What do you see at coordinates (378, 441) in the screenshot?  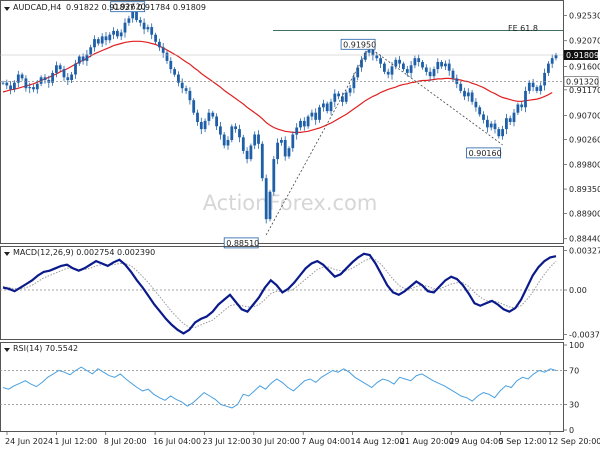 I see `time-axis-label: 14 Aug 12:00` at bounding box center [378, 441].